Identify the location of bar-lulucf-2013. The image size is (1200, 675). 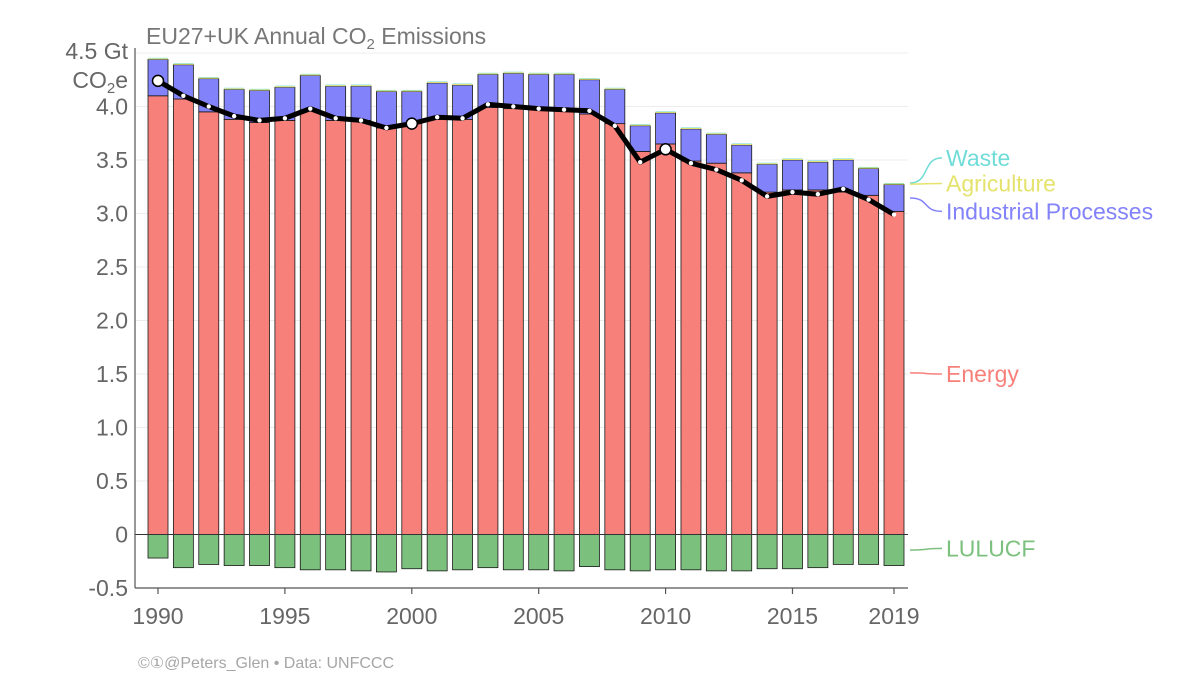
(742, 553).